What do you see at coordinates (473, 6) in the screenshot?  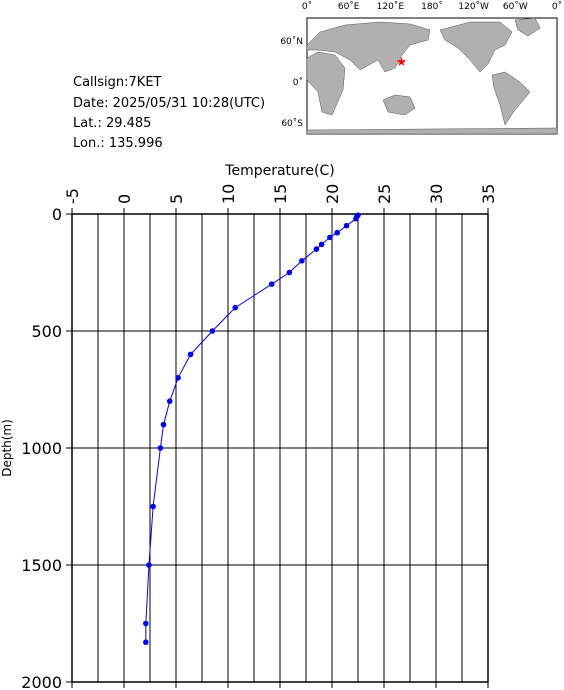 I see `map-lon-label: 120˚W` at bounding box center [473, 6].